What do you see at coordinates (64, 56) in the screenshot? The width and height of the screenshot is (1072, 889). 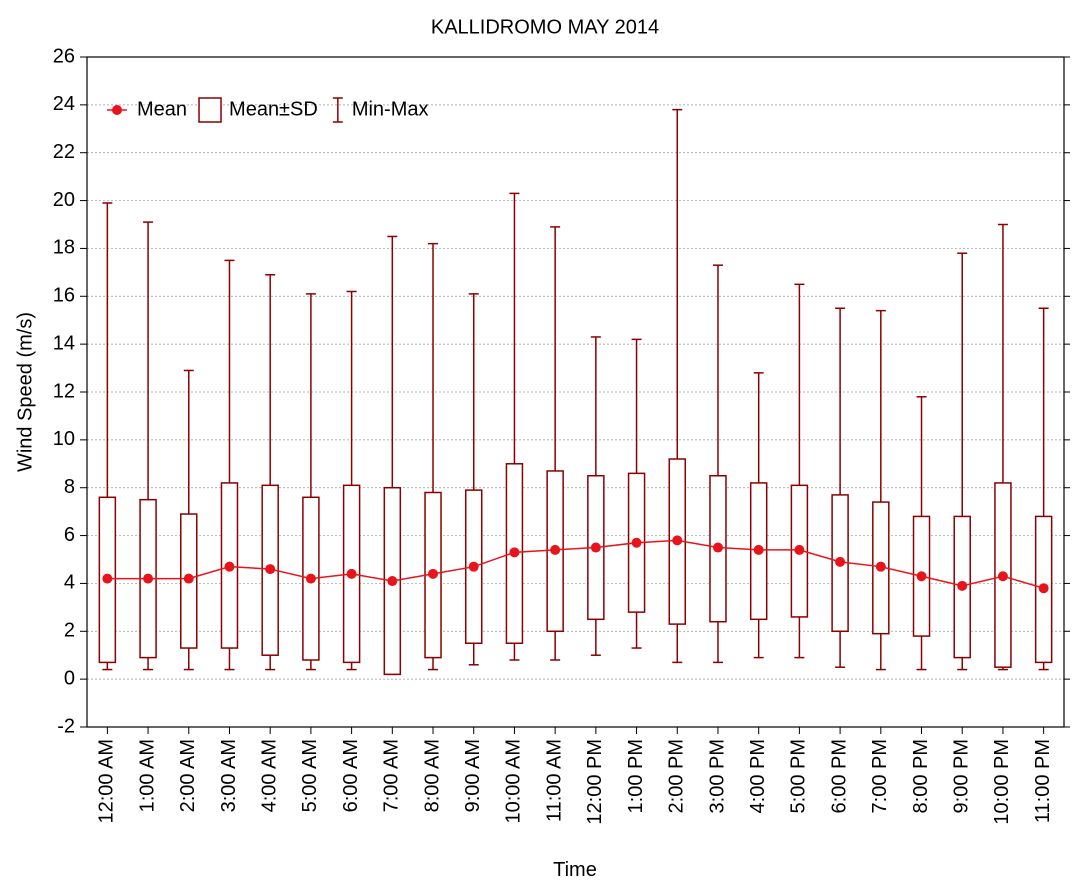 I see `y-tick-label: 26` at bounding box center [64, 56].